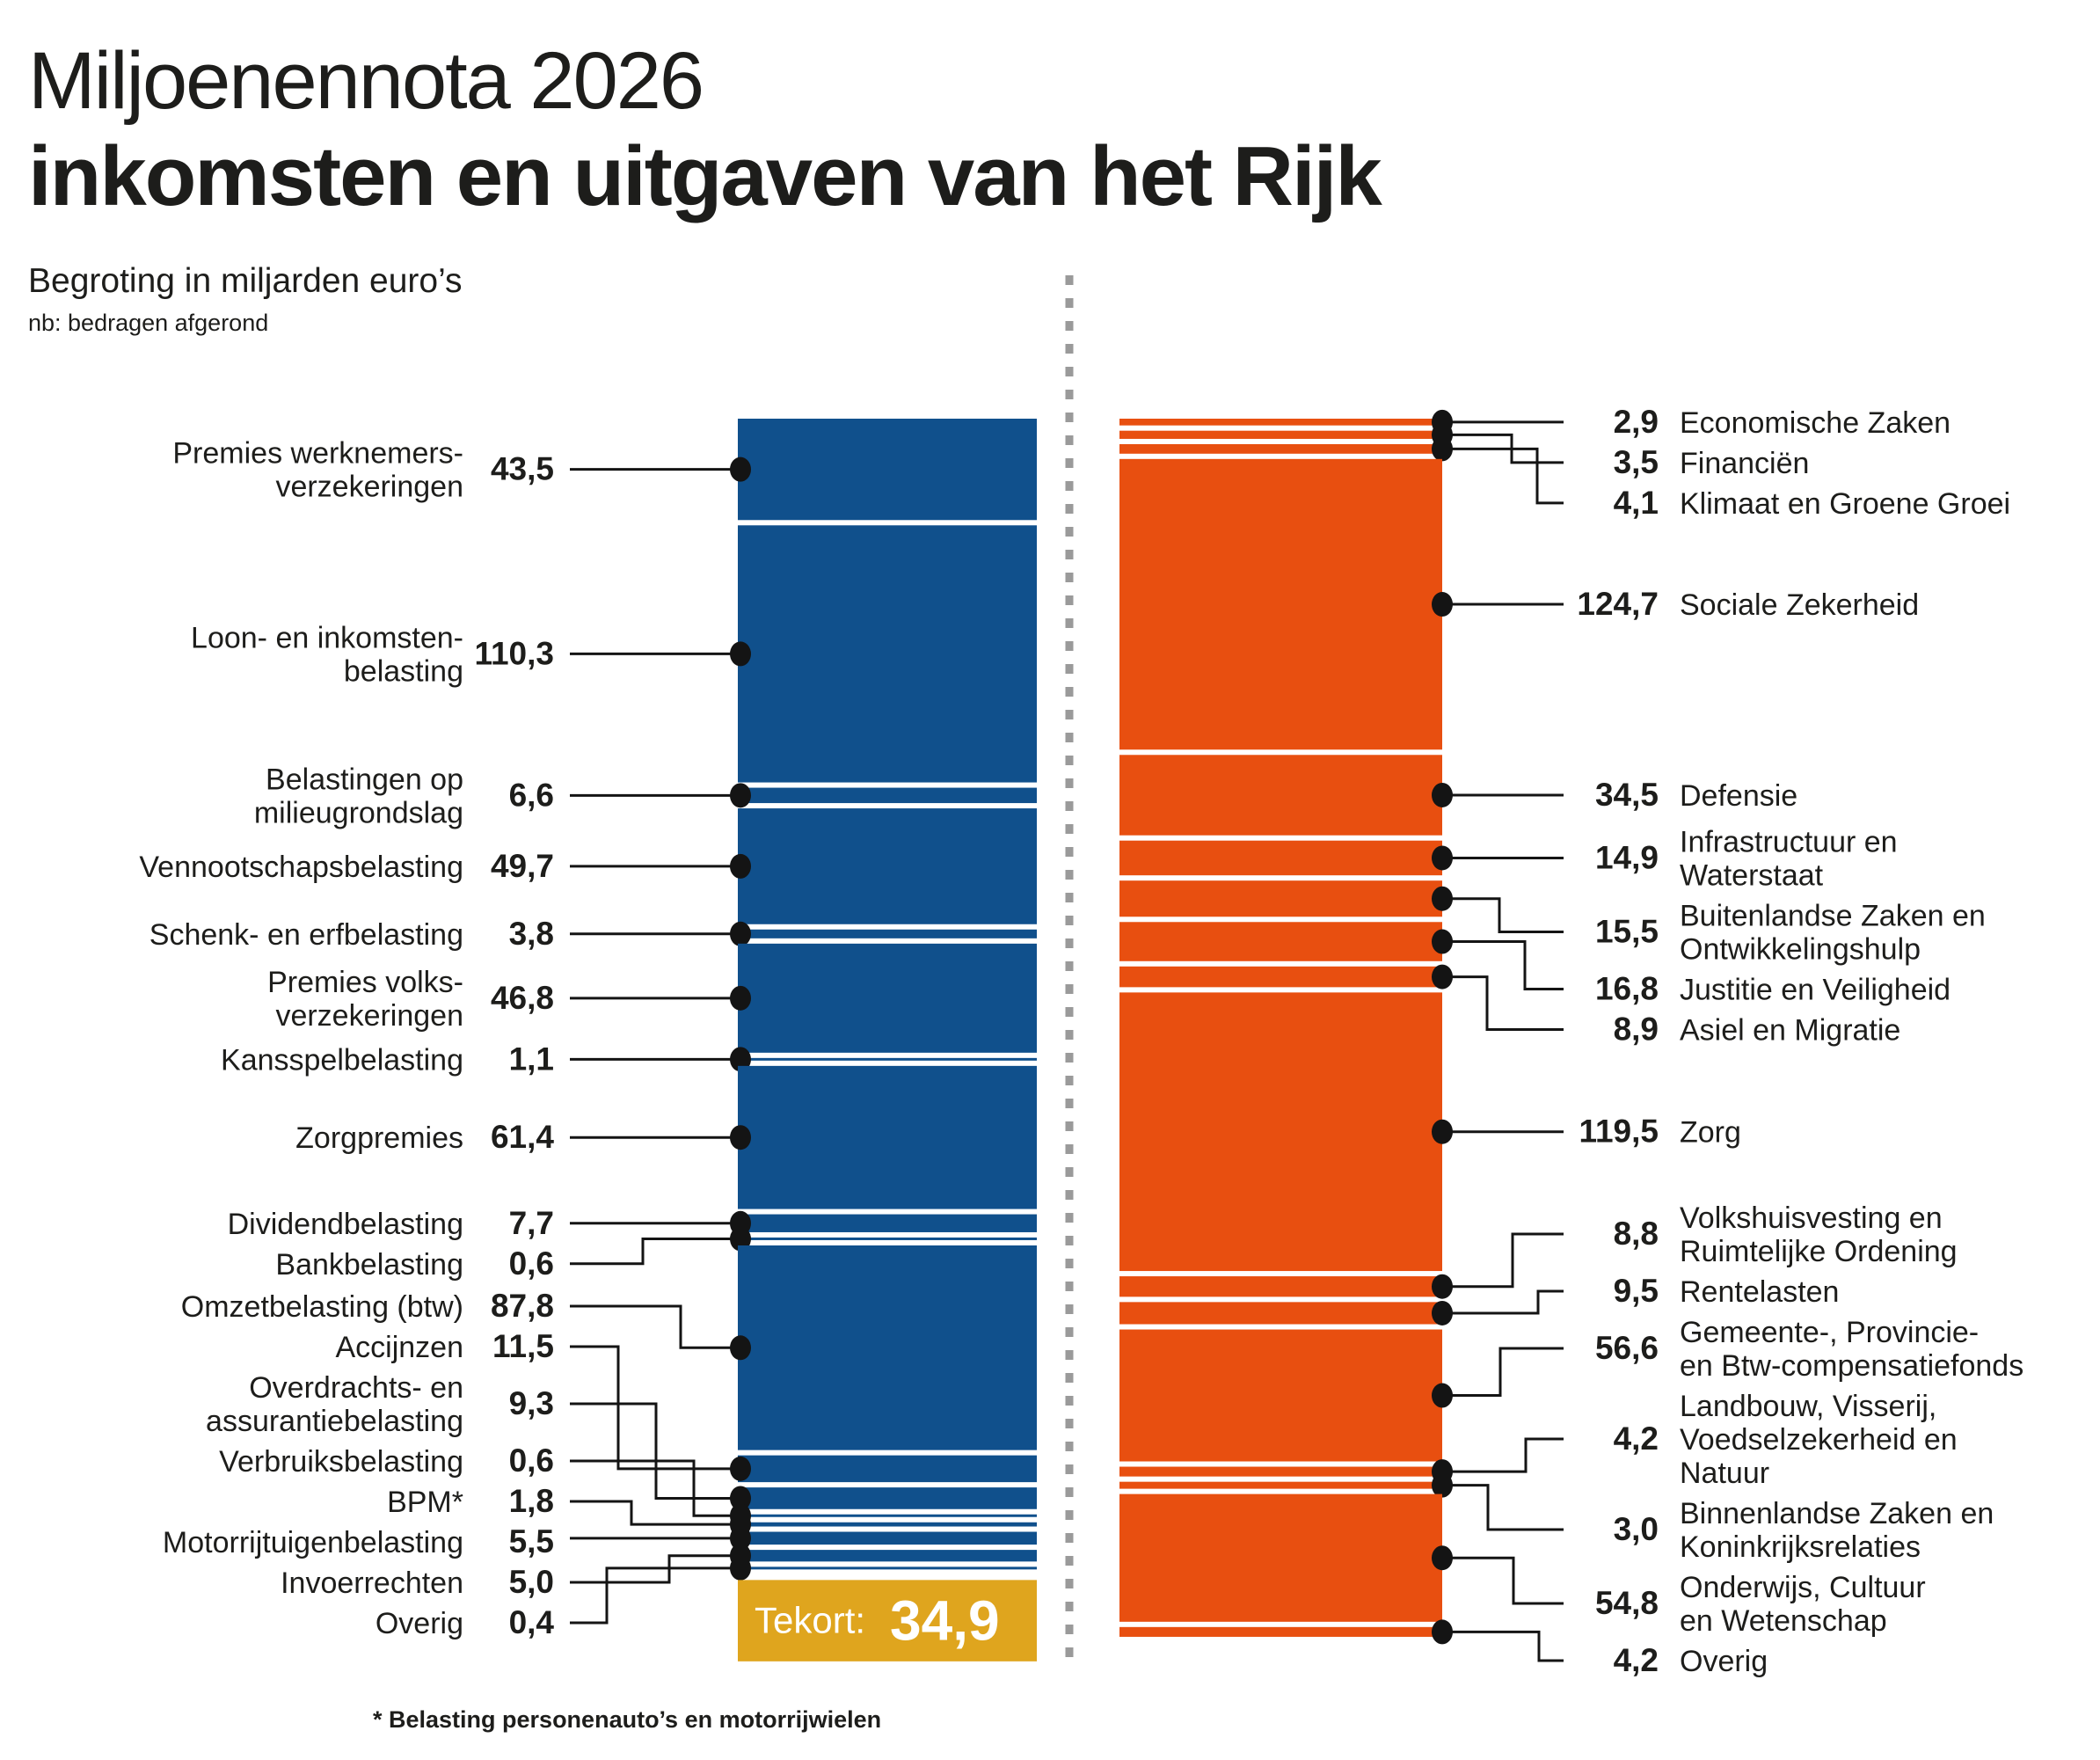  What do you see at coordinates (531, 1223) in the screenshot?
I see `income-value: 7,7` at bounding box center [531, 1223].